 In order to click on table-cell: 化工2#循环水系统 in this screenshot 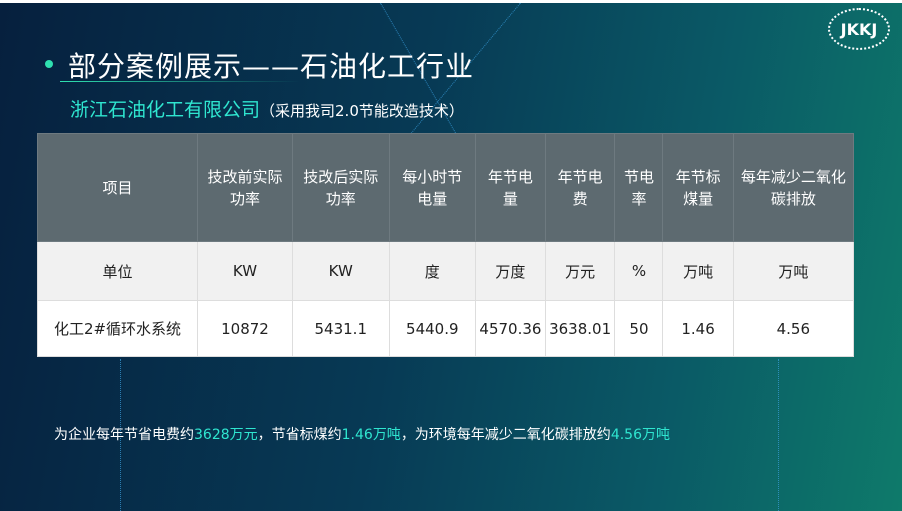, I will do `click(117, 328)`.